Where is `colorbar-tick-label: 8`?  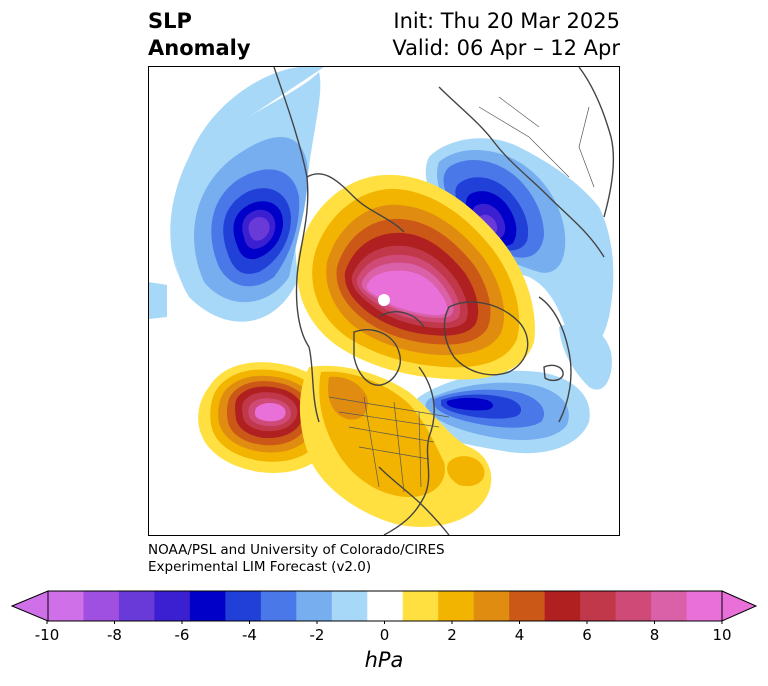 colorbar-tick-label: 8 is located at coordinates (654, 635).